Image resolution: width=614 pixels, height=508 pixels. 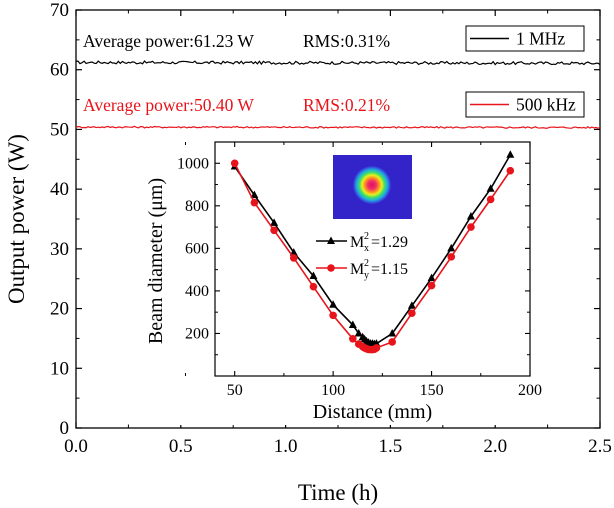 I want to click on inset-y-axis-label: Beam diameter (μm), so click(x=156, y=261).